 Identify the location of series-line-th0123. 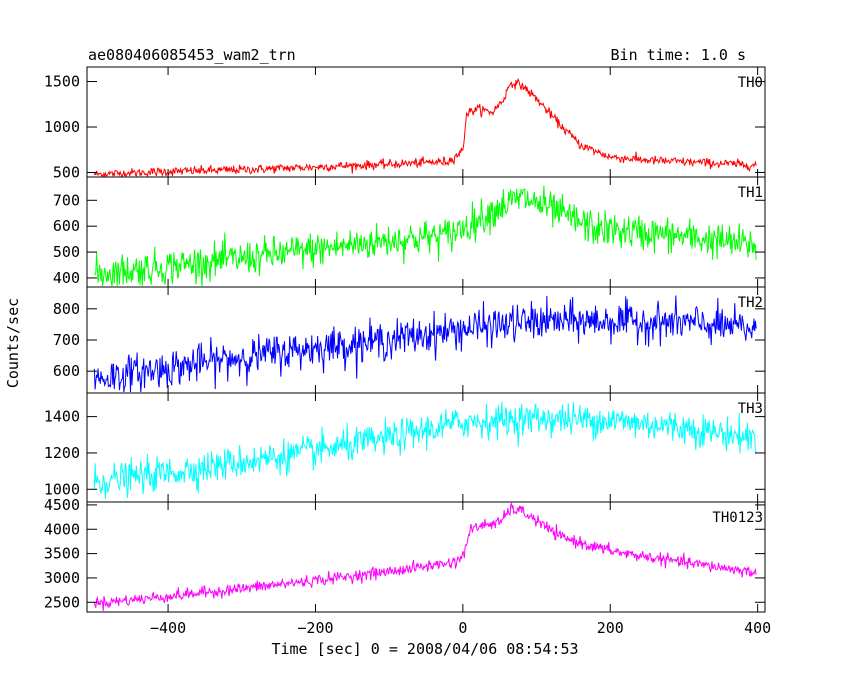
(425, 557).